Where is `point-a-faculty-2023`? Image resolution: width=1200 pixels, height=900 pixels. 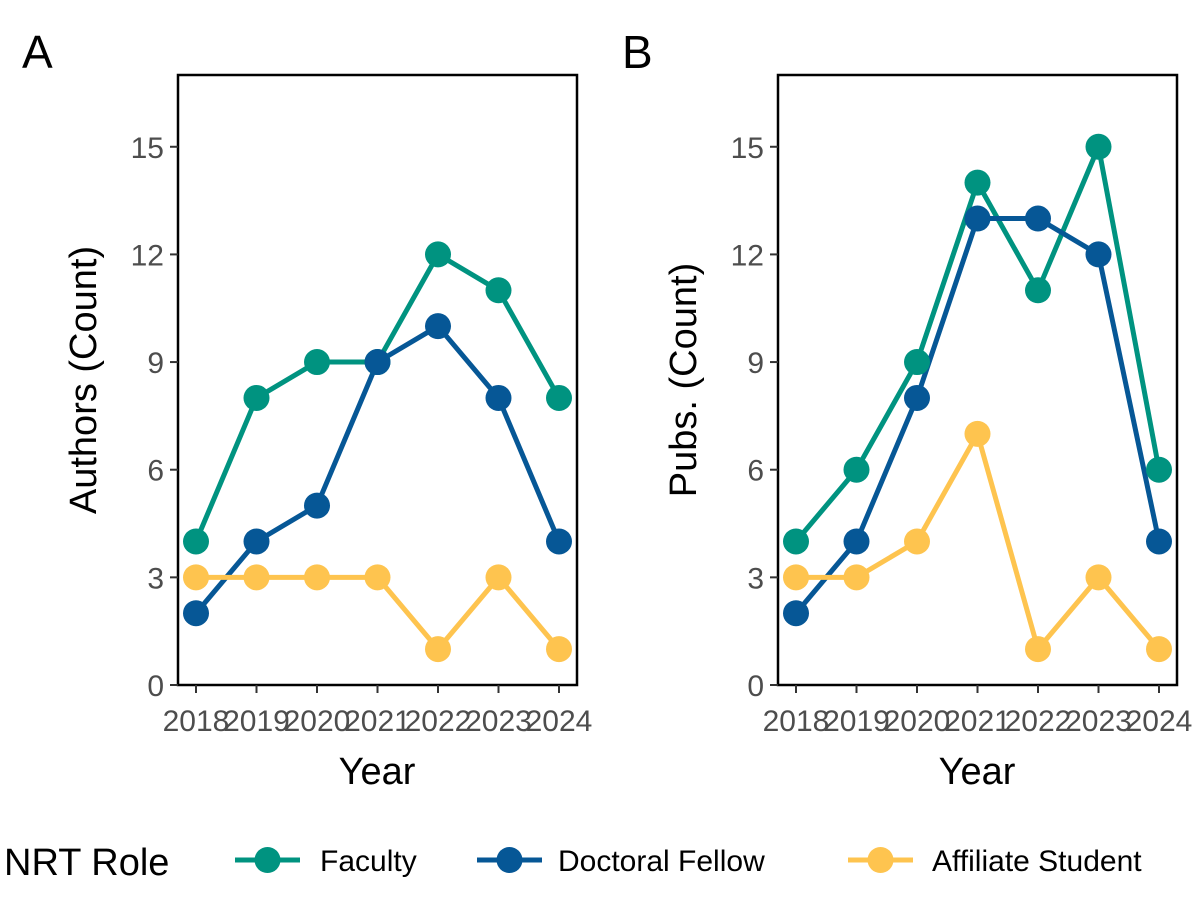 point-a-faculty-2023 is located at coordinates (498, 290).